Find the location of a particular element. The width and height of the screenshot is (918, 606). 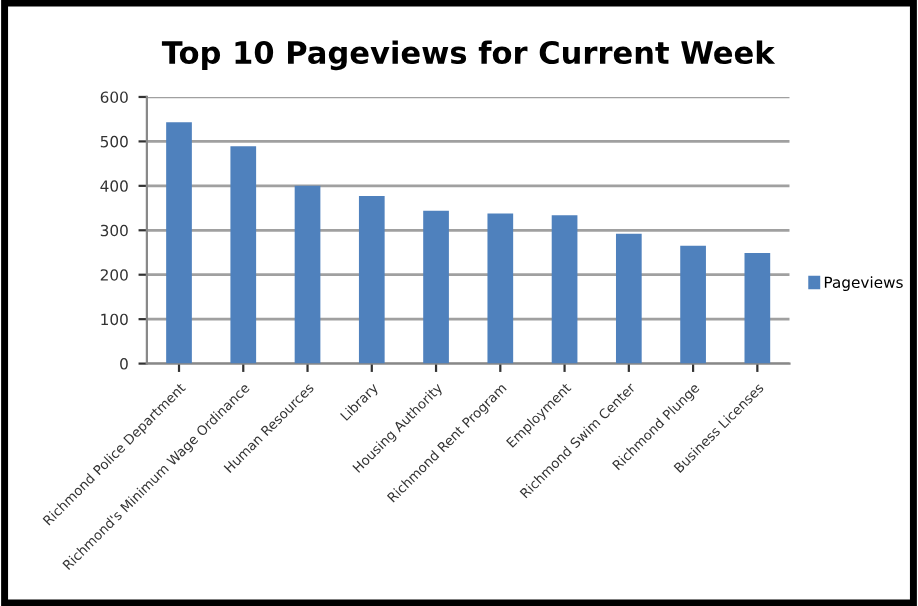

chart-title: Top 10 Pageviews for Current Week is located at coordinates (468, 55).